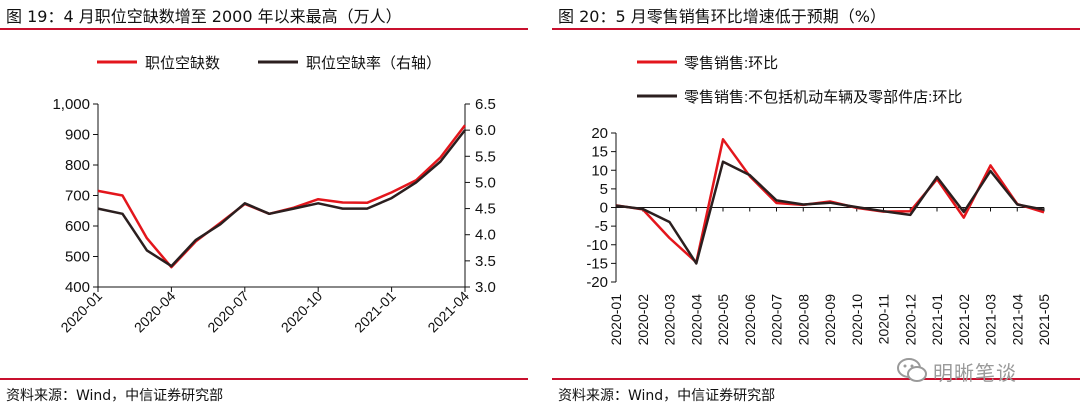  What do you see at coordinates (830, 320) in the screenshot?
I see `x-tick-label: 2020-09` at bounding box center [830, 320].